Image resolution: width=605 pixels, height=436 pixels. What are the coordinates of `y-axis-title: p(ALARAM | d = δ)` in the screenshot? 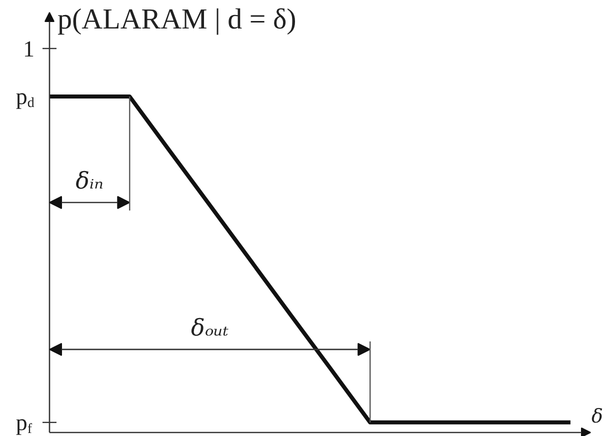 It's located at (177, 20).